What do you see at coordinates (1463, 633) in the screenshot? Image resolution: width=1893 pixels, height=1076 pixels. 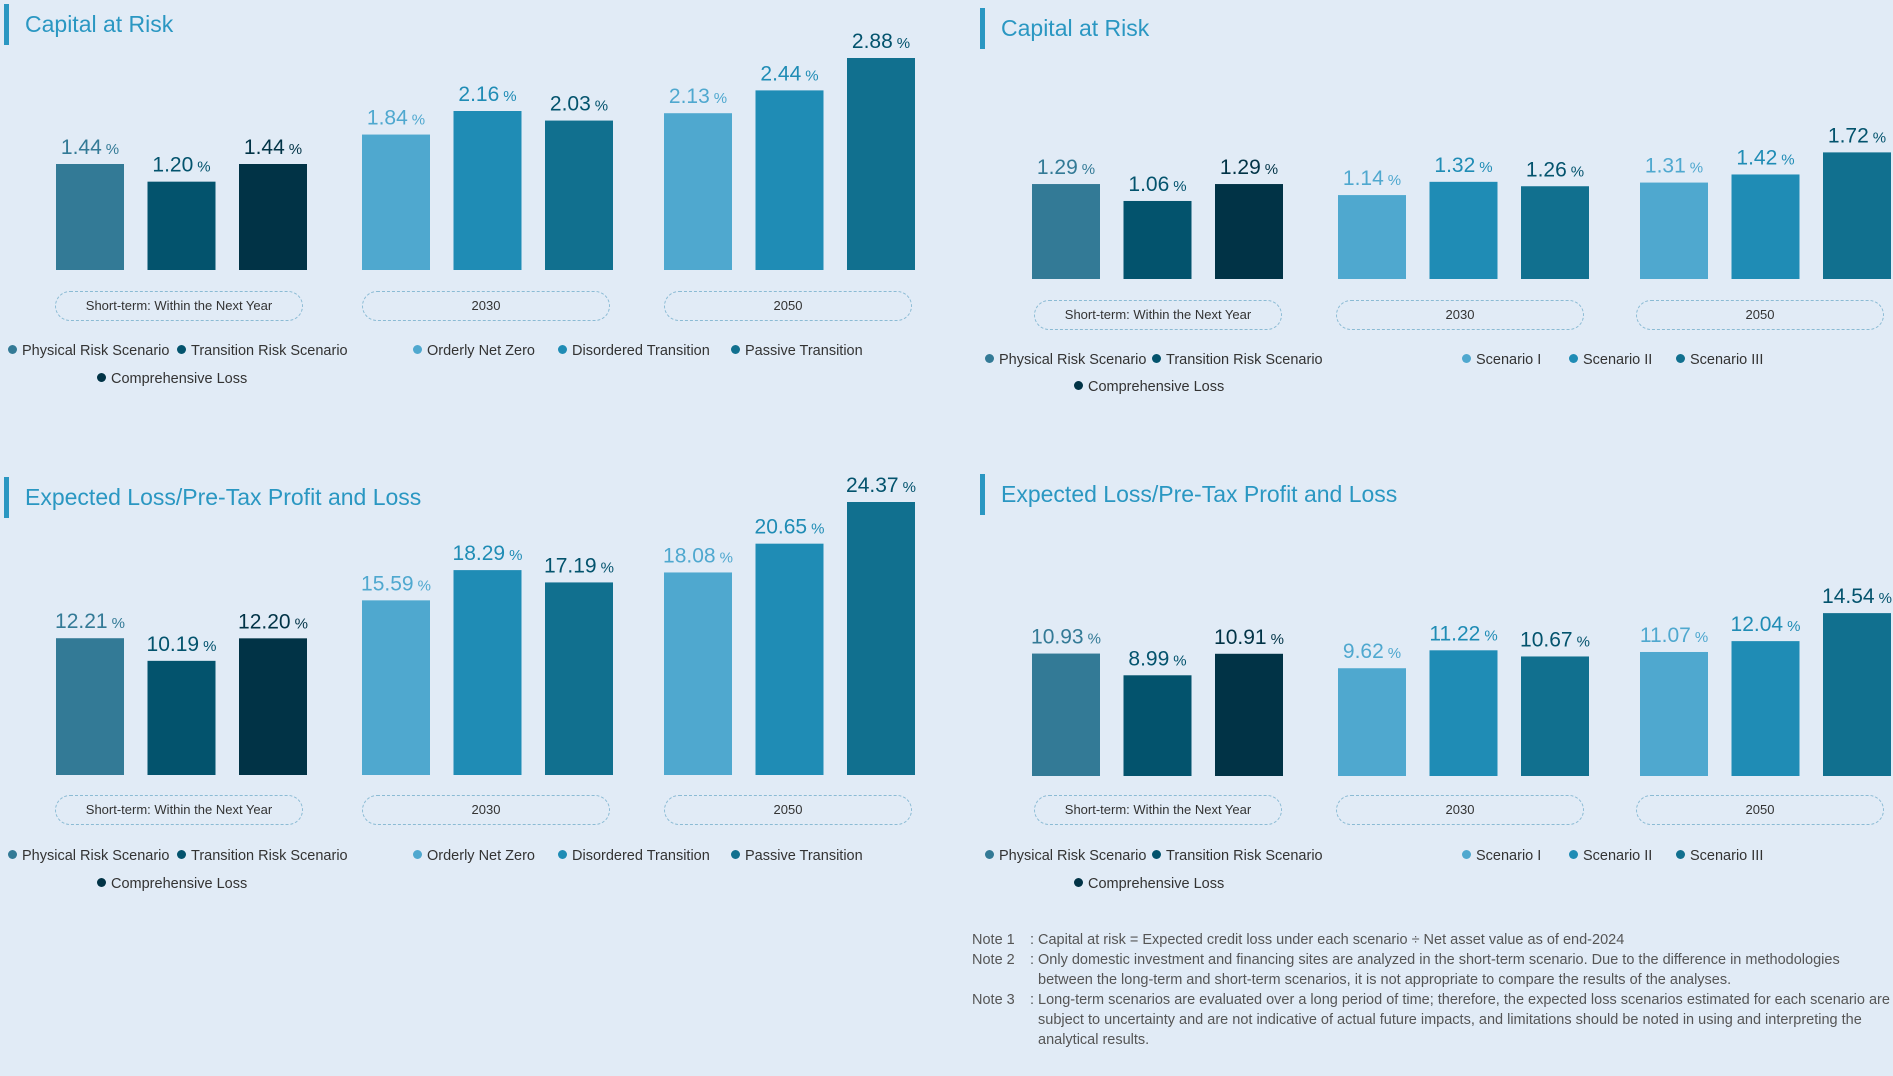 I see `bar-value-label: 11.22%` at bounding box center [1463, 633].